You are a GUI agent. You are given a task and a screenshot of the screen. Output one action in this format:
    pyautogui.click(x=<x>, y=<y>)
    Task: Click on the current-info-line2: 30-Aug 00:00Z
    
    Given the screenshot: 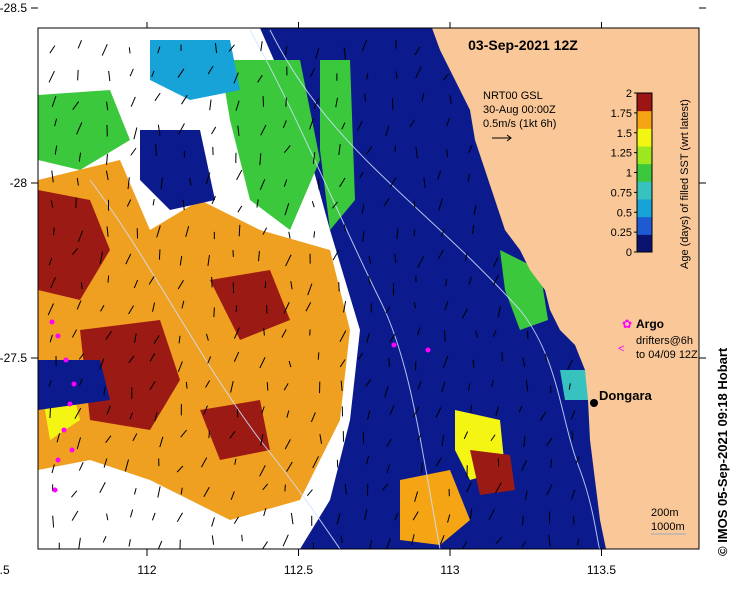 What is the action you would take?
    pyautogui.click(x=519, y=110)
    